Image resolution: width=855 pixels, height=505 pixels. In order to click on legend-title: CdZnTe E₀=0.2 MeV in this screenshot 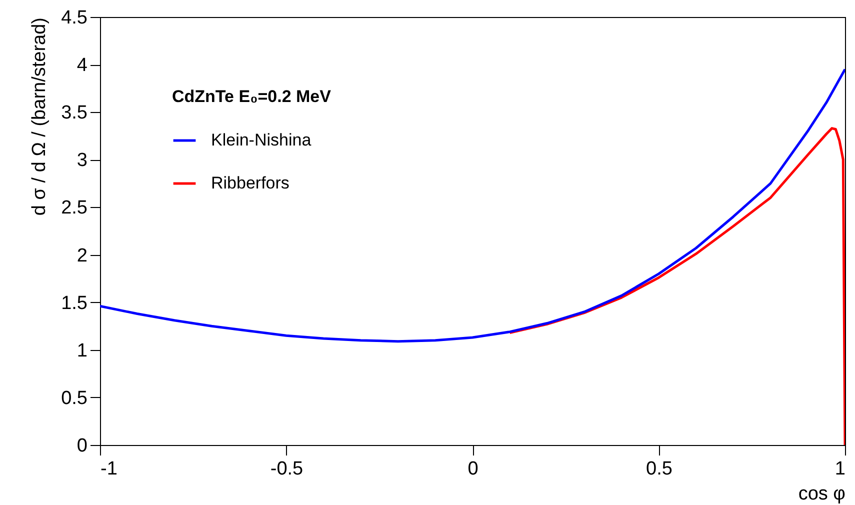, I will do `click(252, 96)`.